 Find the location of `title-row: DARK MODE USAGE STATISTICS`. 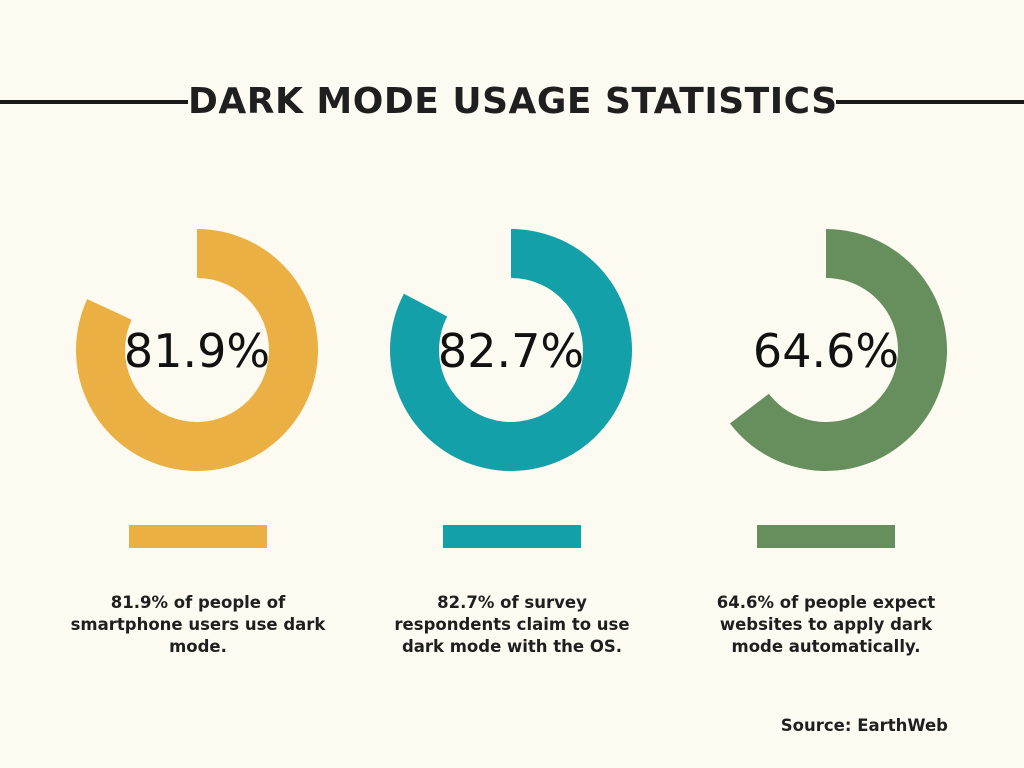

title-row: DARK MODE USAGE STATISTICS is located at coordinates (512, 102).